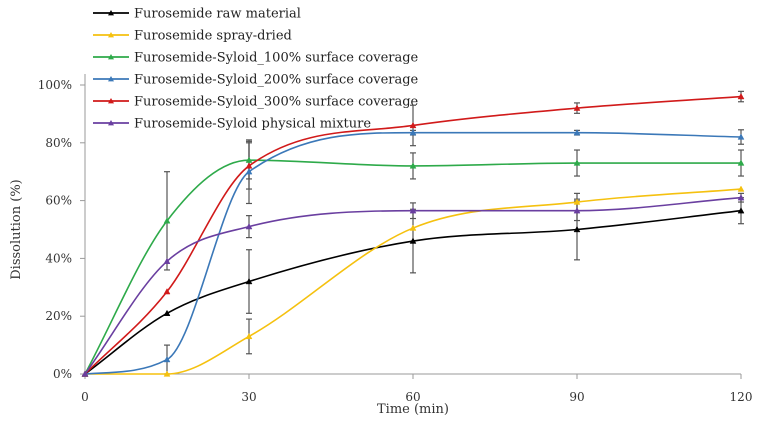 The height and width of the screenshot is (423, 758). I want to click on legend-label: Furosemide-Syloid physical mixture, so click(252, 124).